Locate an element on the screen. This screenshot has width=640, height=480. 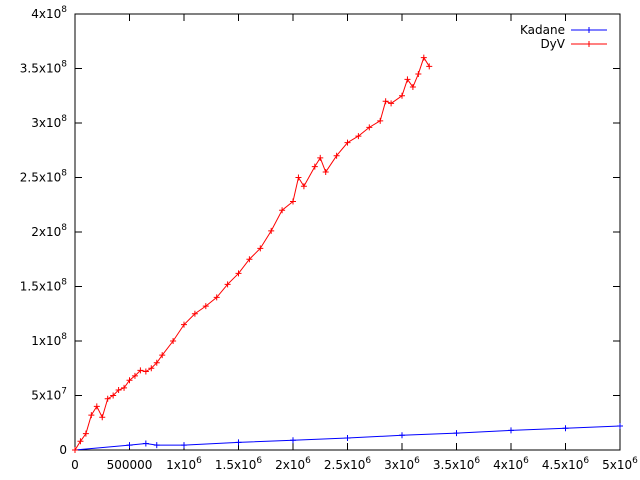
legend-label: Kadane is located at coordinates (542, 30).